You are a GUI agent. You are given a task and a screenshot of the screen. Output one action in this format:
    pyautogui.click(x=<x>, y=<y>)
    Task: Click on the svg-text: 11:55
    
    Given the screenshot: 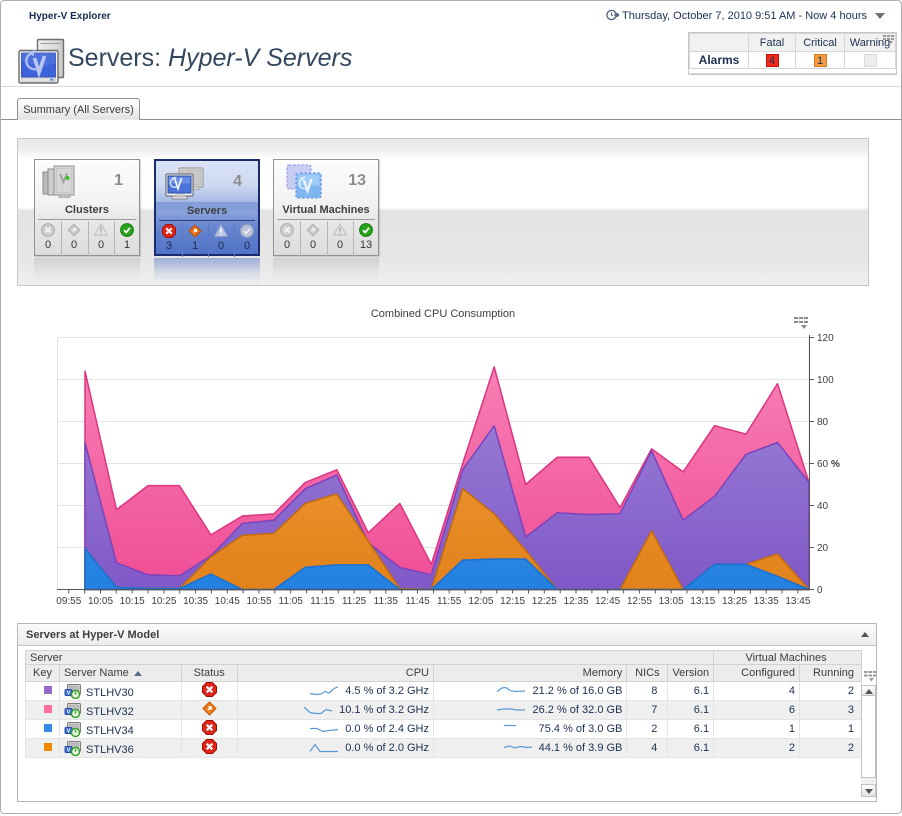 What is the action you would take?
    pyautogui.click(x=449, y=601)
    